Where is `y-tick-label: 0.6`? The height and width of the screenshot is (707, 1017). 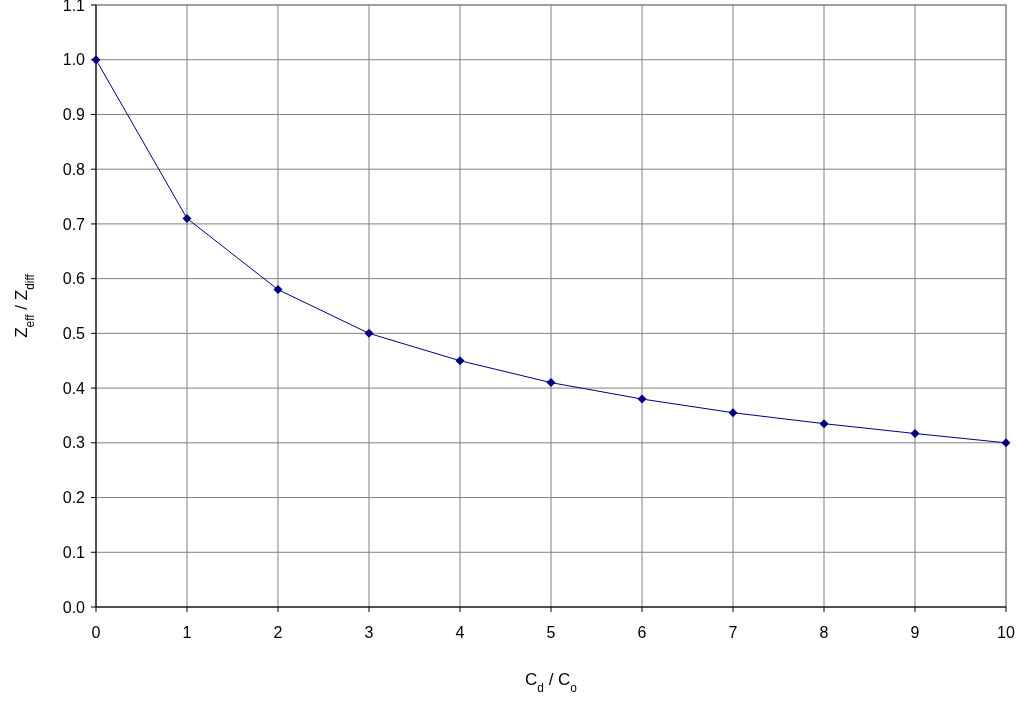
y-tick-label: 0.6 is located at coordinates (74, 279).